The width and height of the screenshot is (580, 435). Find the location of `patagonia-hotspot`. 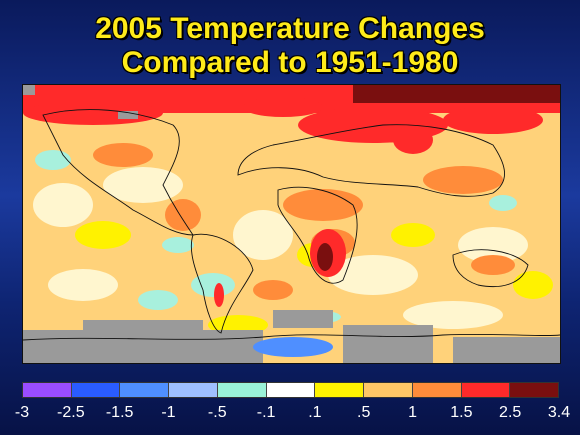

patagonia-hotspot is located at coordinates (219, 295).